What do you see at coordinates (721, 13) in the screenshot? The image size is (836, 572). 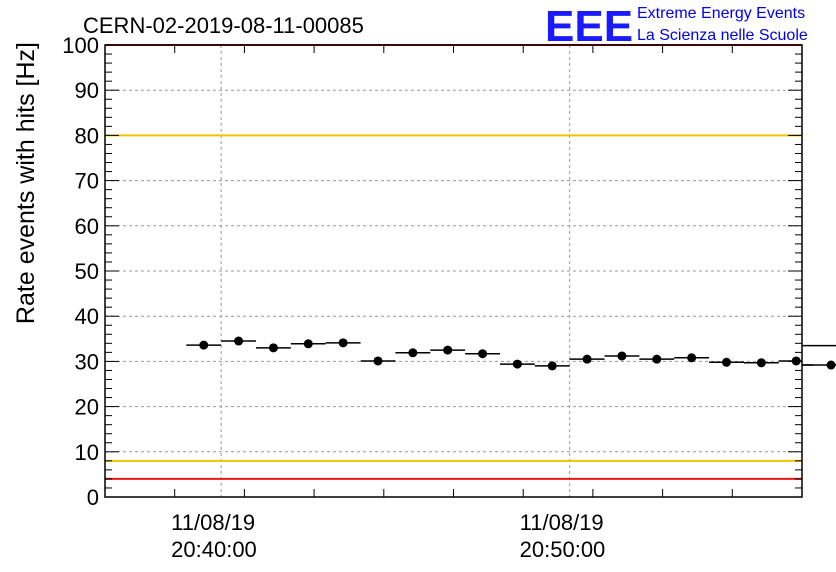 I see `logo-line-1: Extreme Energy Events` at bounding box center [721, 13].